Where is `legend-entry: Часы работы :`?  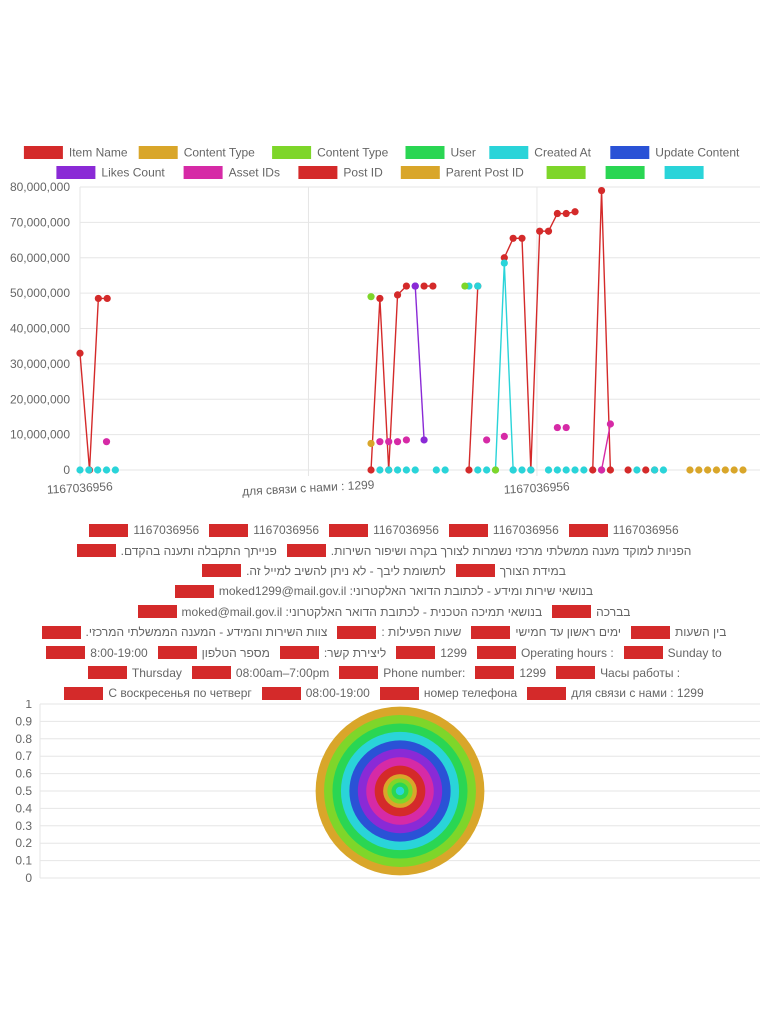 legend-entry: Часы работы : is located at coordinates (618, 673).